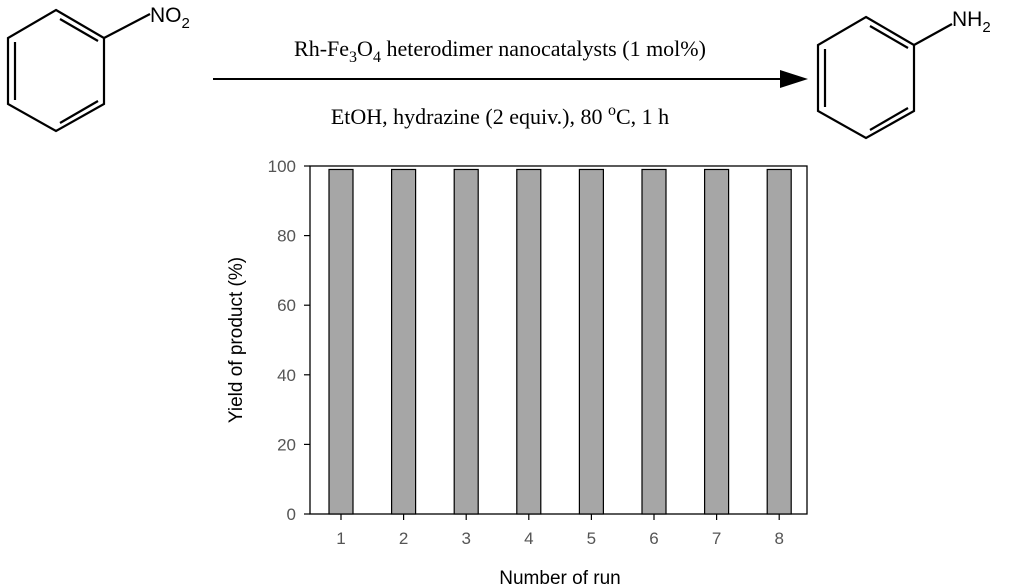 The height and width of the screenshot is (588, 1024). What do you see at coordinates (286, 305) in the screenshot?
I see `y-tick-label: 60` at bounding box center [286, 305].